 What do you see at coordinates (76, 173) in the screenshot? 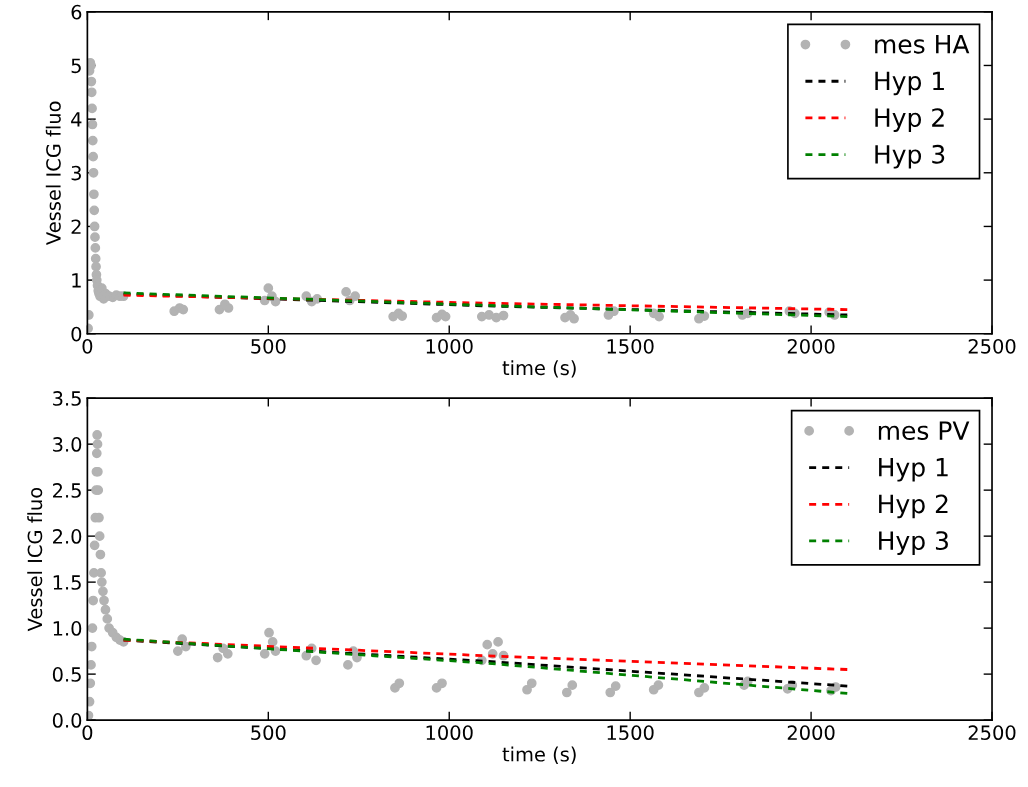
I see `y-tick-label: 3` at bounding box center [76, 173].